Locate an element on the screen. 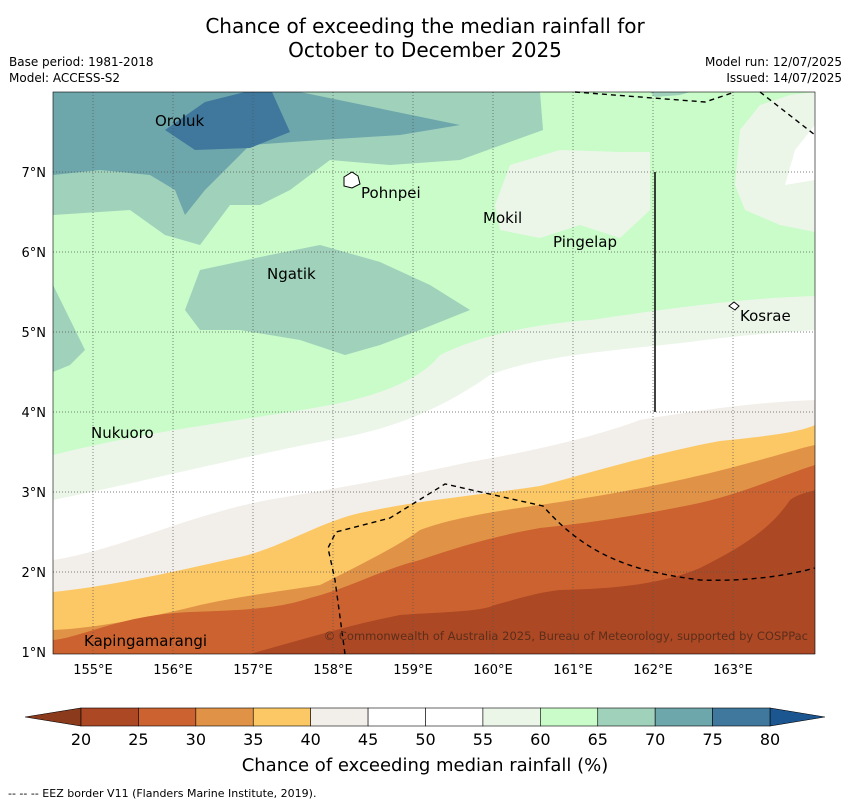 The width and height of the screenshot is (850, 804). base-period: Base period: 1981-2018 is located at coordinates (81, 62).